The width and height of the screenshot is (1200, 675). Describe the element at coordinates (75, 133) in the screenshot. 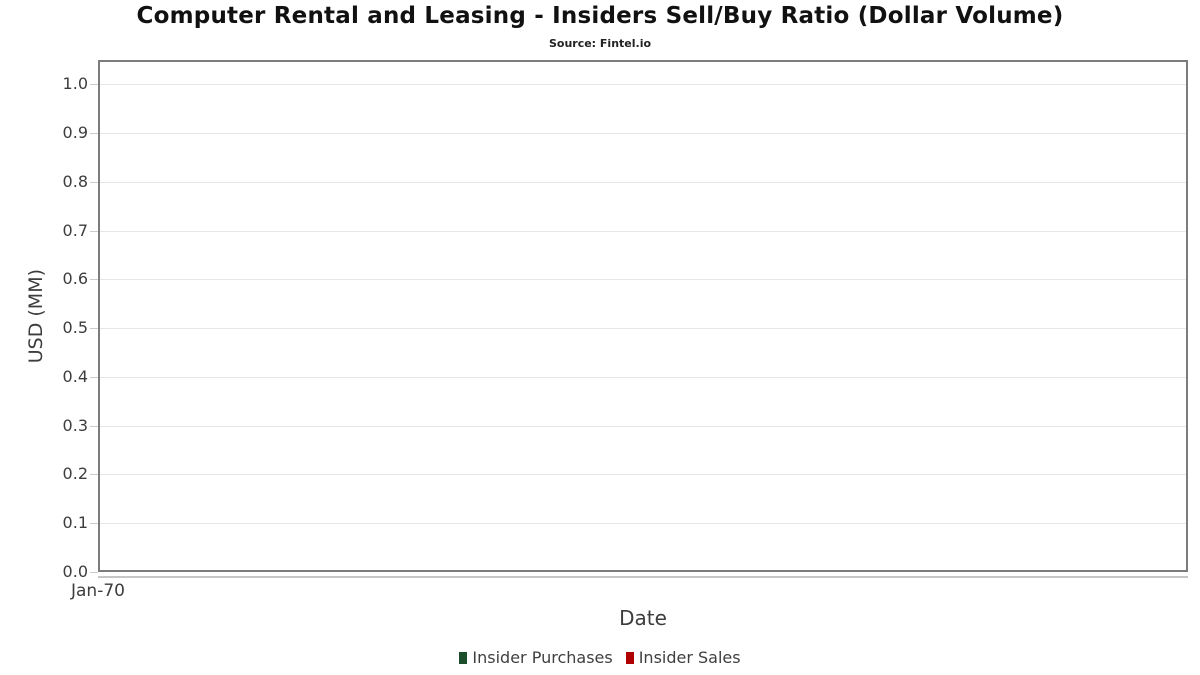

I see `y-tick-label: 0.9` at that location.